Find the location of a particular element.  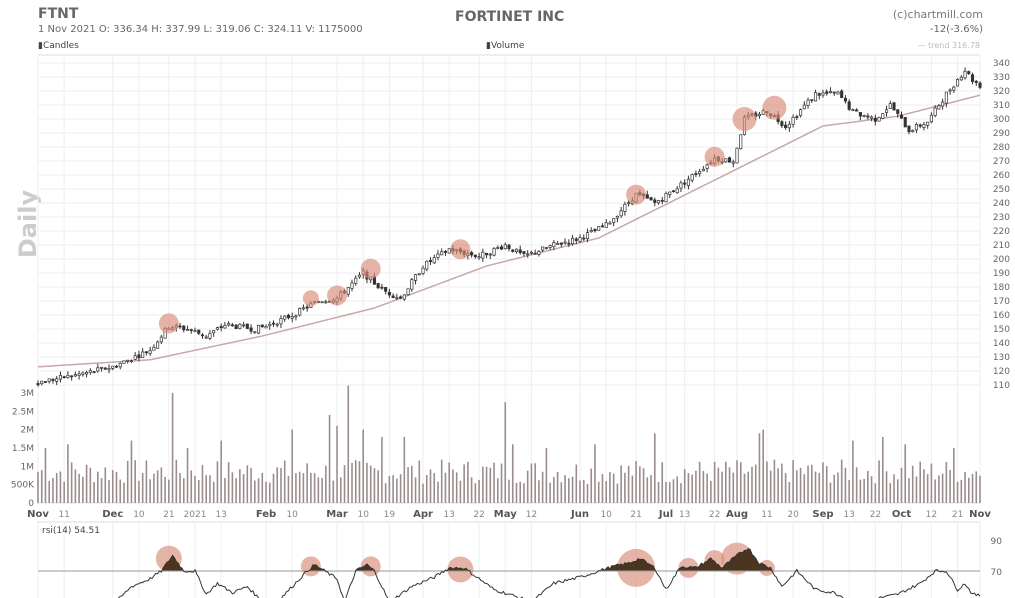

price-tick-label: 310 is located at coordinates (1001, 106).